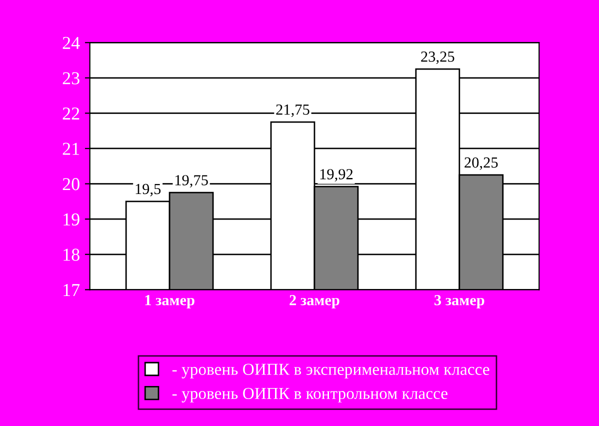 This screenshot has width=599, height=426. What do you see at coordinates (169, 301) in the screenshot?
I see `x-tick-label: 1 замер` at bounding box center [169, 301].